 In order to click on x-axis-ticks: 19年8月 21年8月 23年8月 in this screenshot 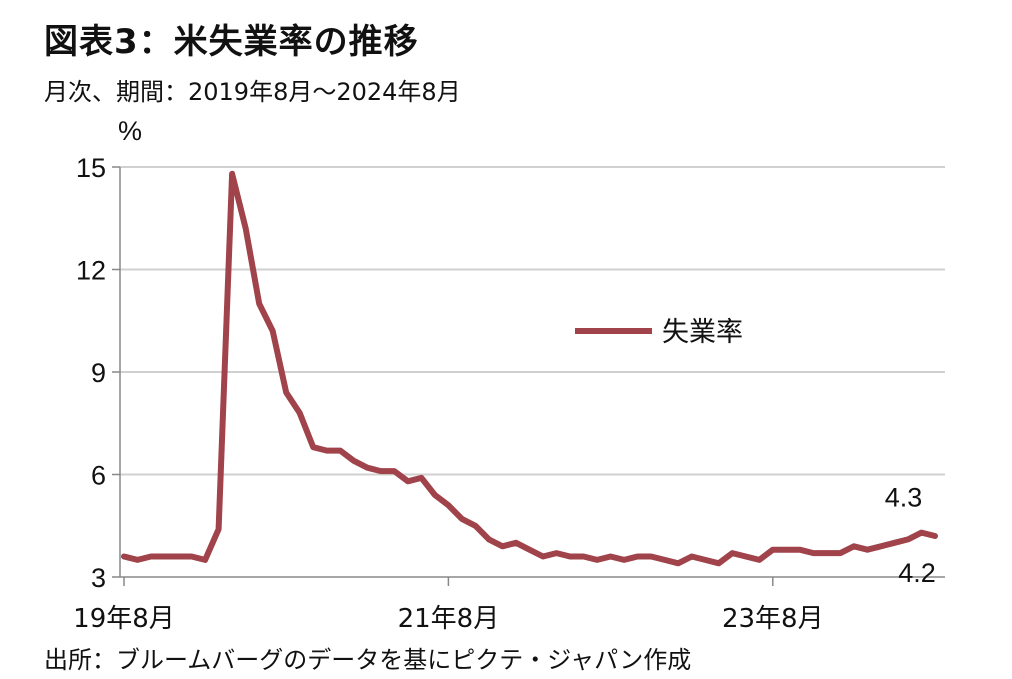, I will do `click(448, 619)`.